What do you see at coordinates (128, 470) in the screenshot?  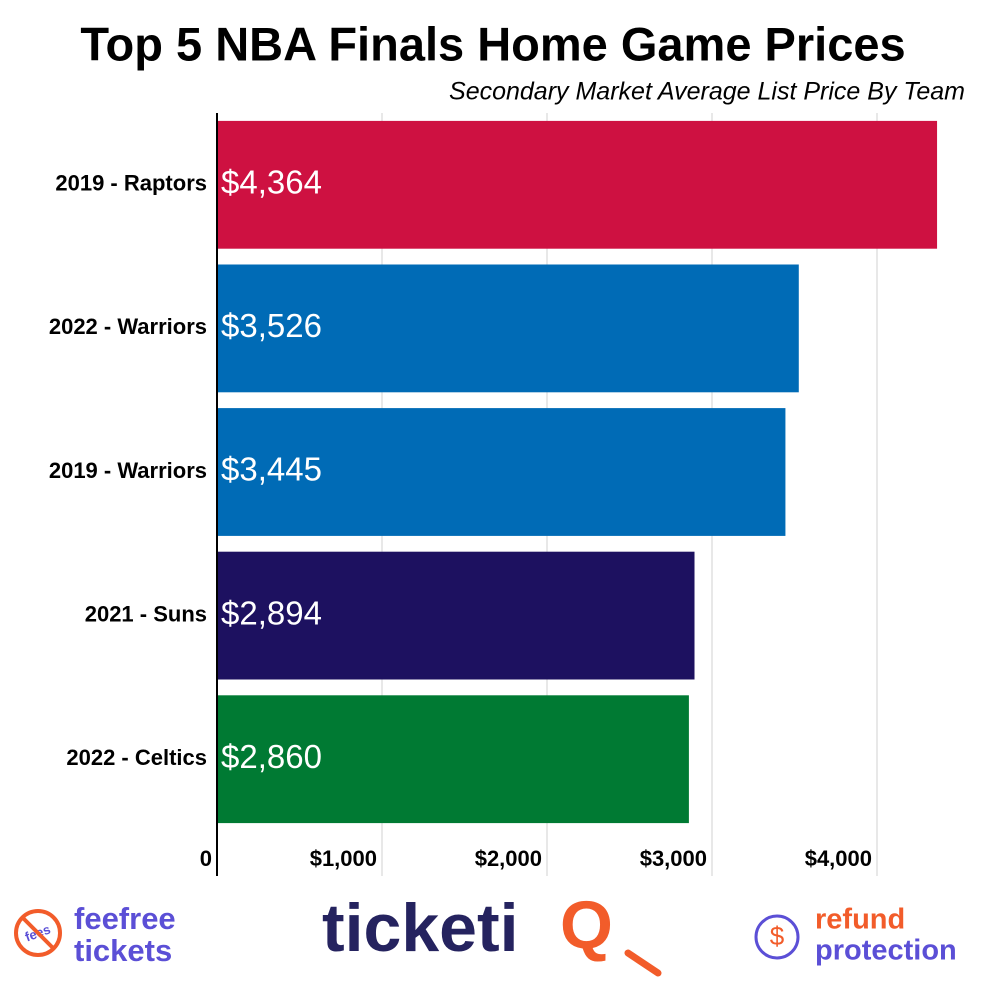 I see `y-tick-label: 2019 - Warriors` at bounding box center [128, 470].